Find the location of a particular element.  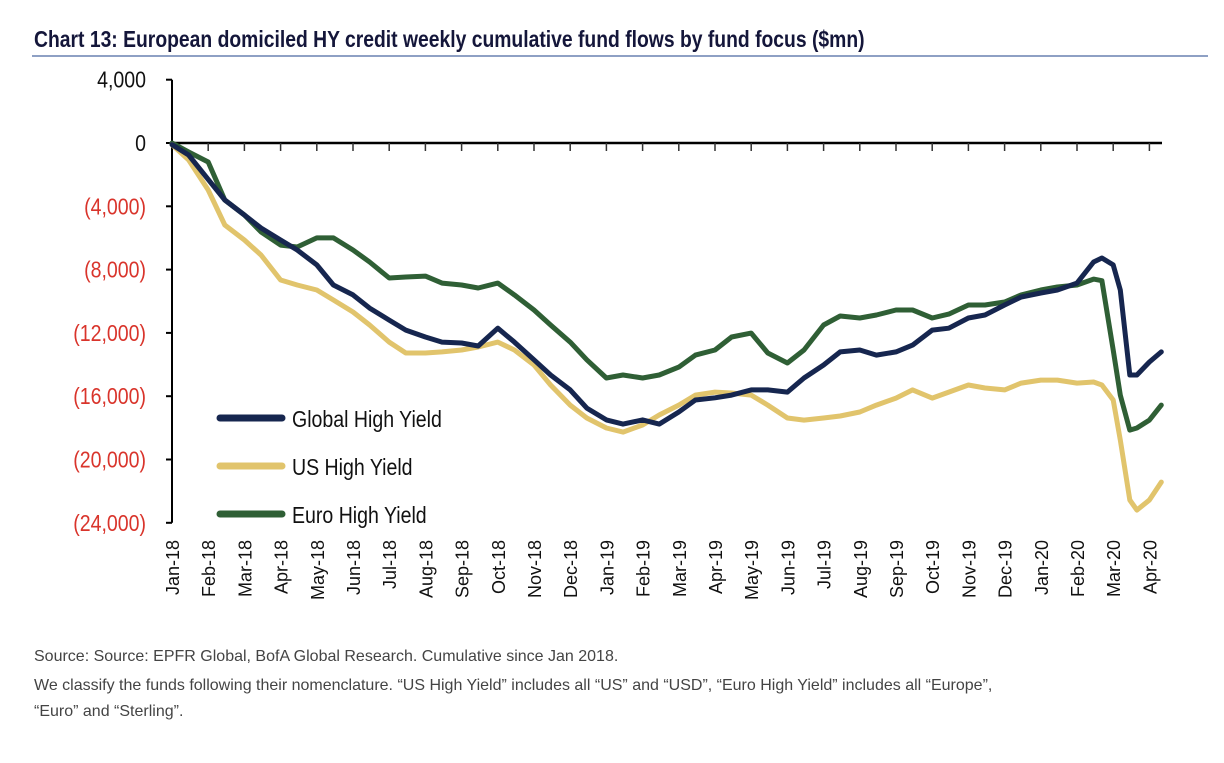

x-tick-label: Aug-18 is located at coordinates (426, 569).